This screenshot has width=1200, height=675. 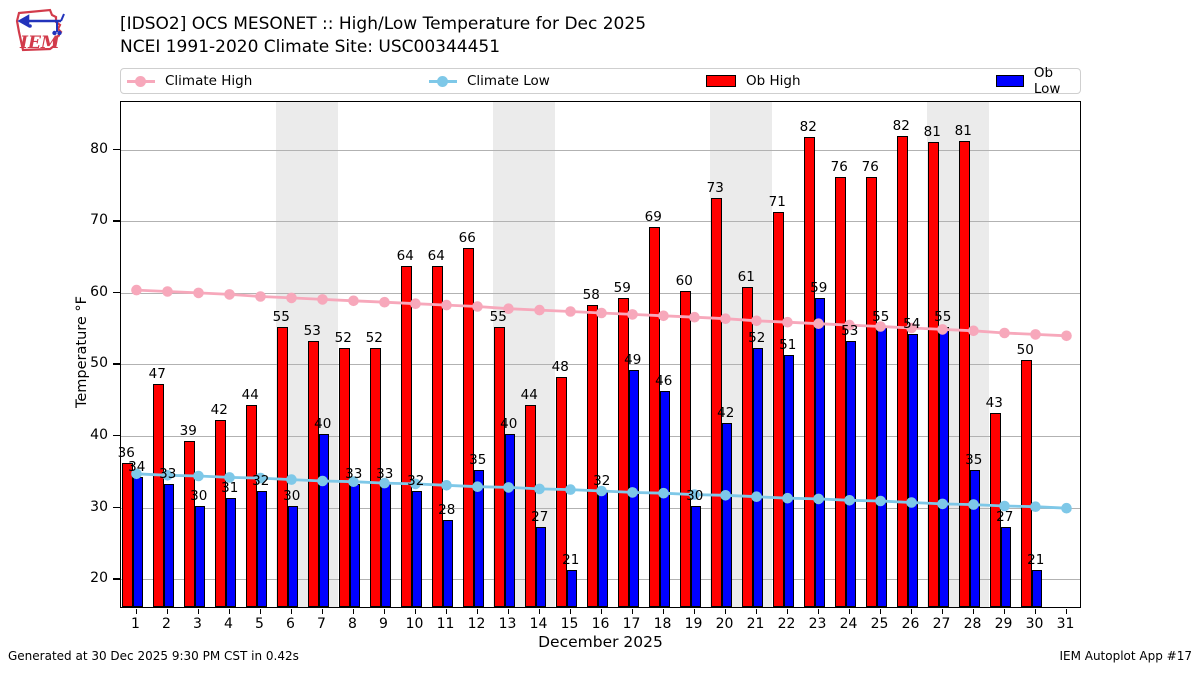 What do you see at coordinates (41, 24) in the screenshot?
I see `weather-vane-icon` at bounding box center [41, 24].